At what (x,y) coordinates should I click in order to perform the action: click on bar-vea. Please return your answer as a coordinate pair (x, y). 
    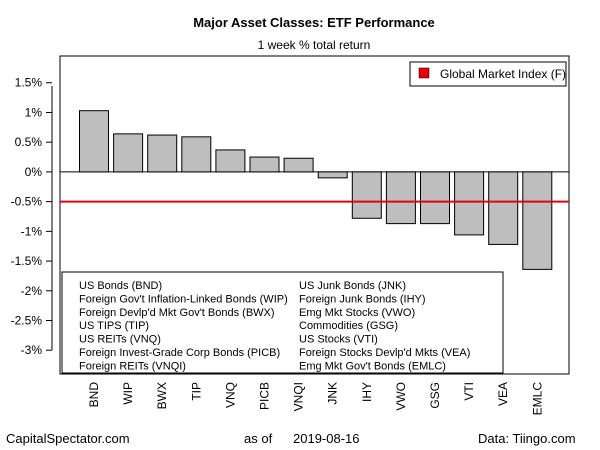
    Looking at the image, I should click on (503, 208).